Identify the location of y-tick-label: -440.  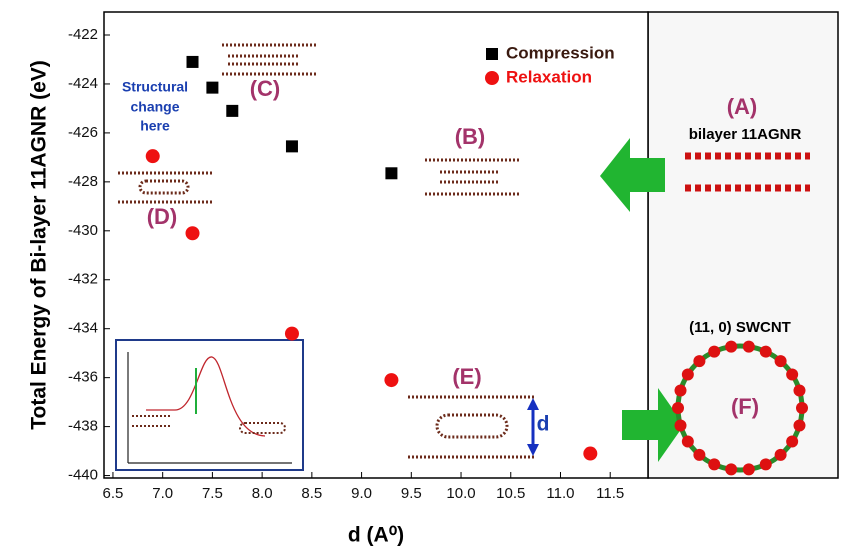
(83, 475).